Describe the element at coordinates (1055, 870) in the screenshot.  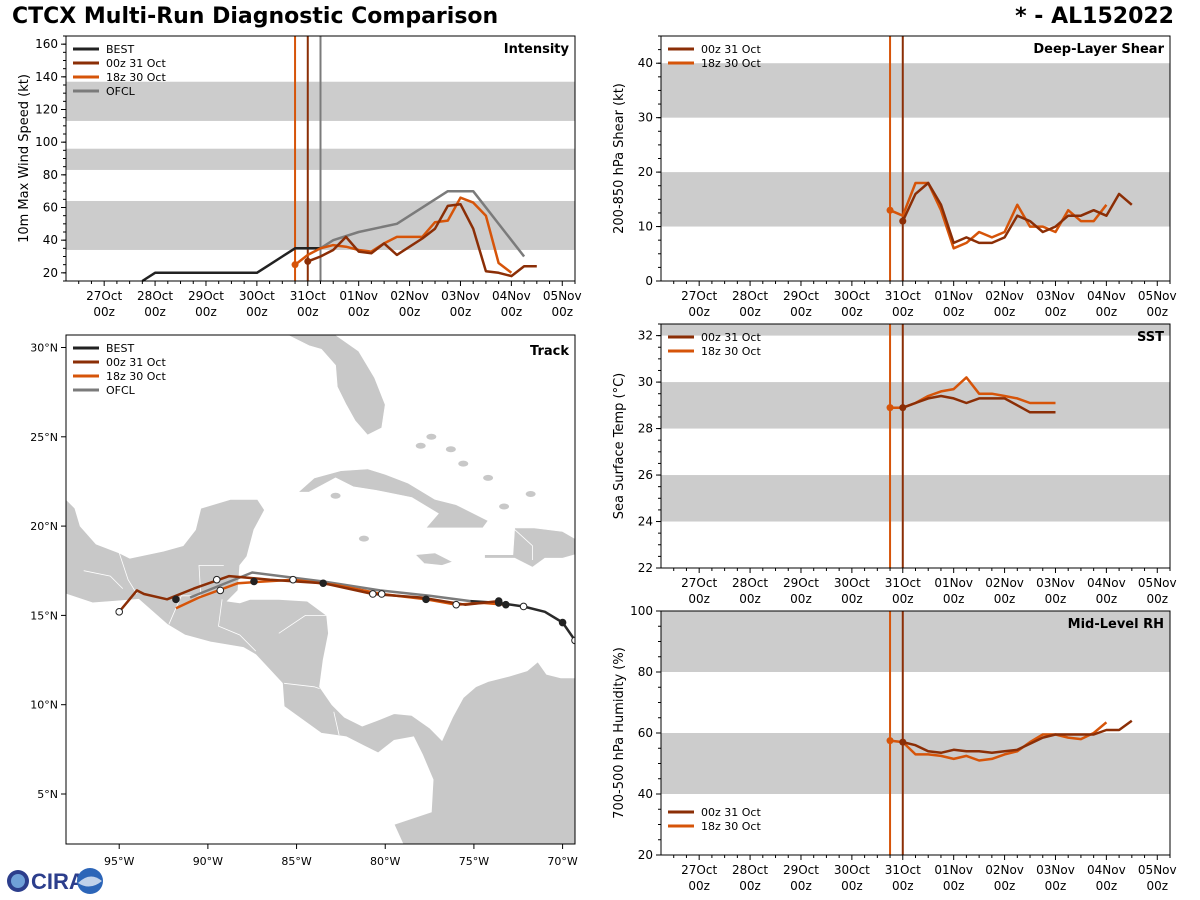
I see `rh-xtick-day: 03Nov` at that location.